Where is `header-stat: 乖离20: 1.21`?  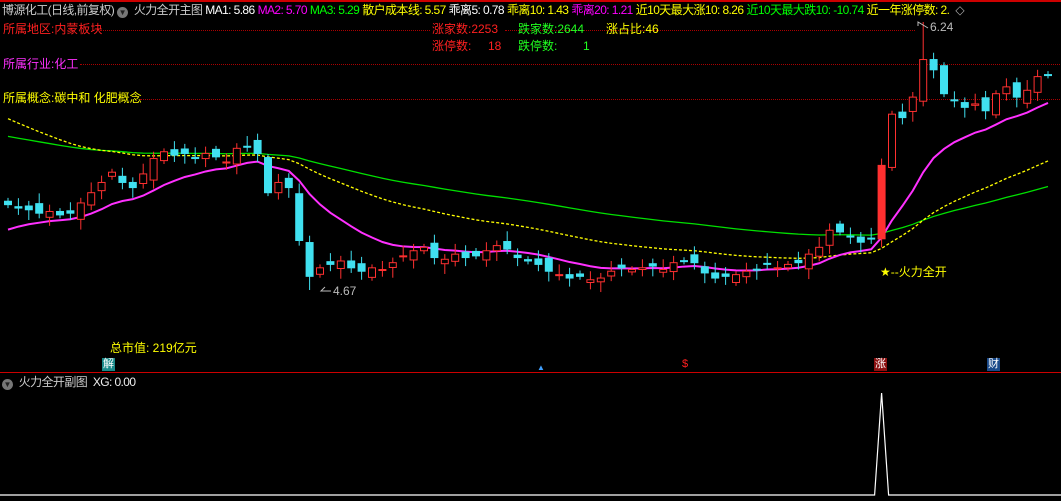 header-stat: 乖离20: 1.21 is located at coordinates (602, 10).